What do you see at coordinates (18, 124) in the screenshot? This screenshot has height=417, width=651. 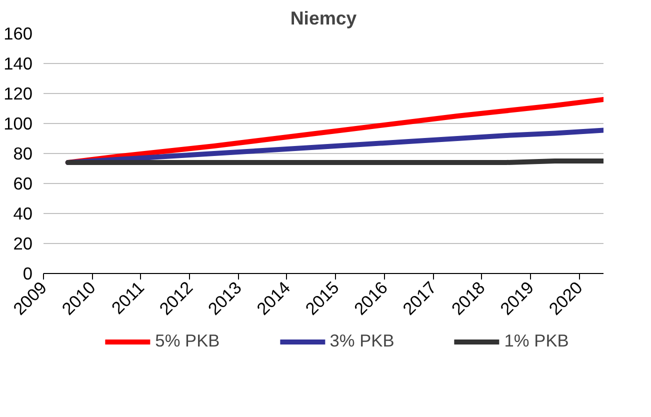 I see `y-tick-label: 100` at bounding box center [18, 124].